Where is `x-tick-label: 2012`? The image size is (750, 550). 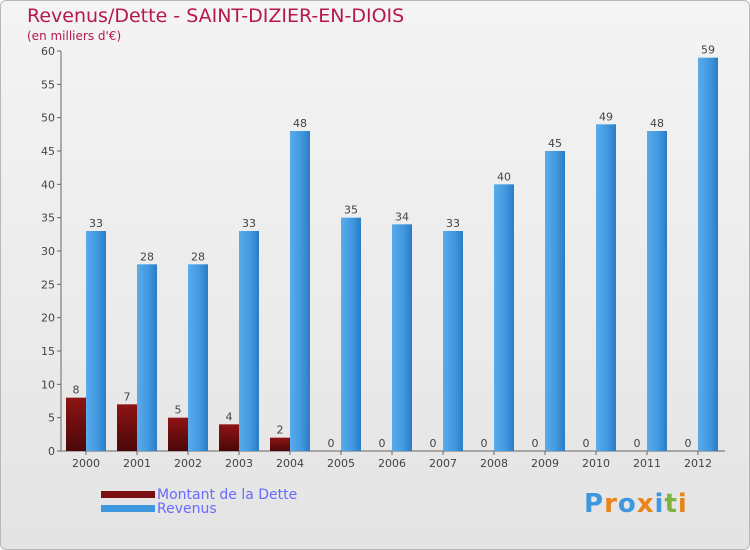 x-tick-label: 2012 is located at coordinates (698, 463).